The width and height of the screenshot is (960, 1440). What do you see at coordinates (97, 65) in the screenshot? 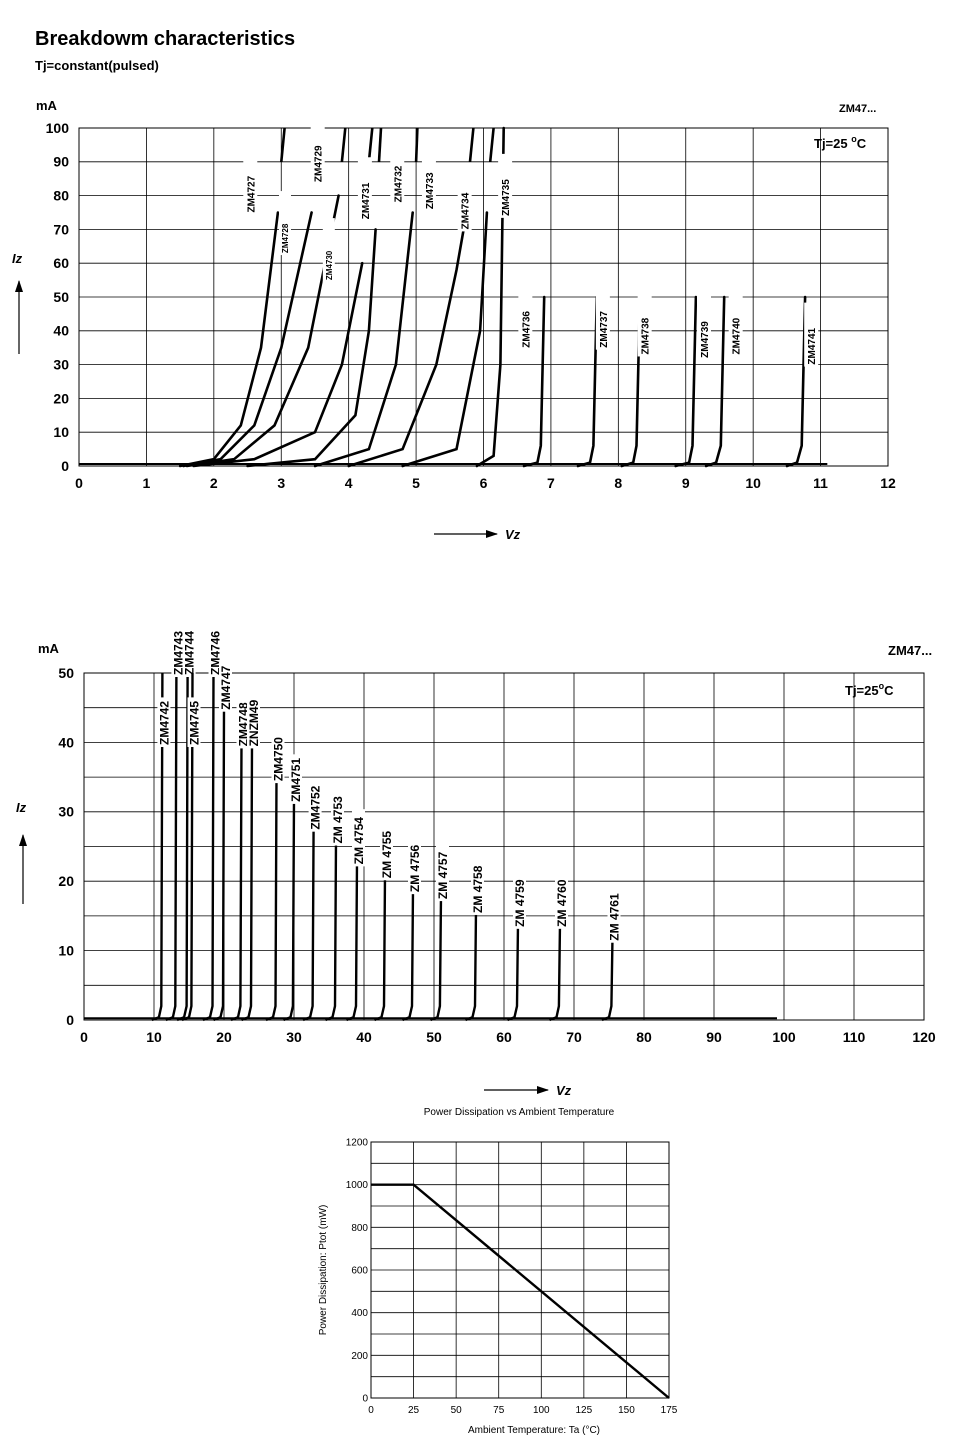
I see `page-subtitle: Tj=constant(pulsed)` at bounding box center [97, 65].